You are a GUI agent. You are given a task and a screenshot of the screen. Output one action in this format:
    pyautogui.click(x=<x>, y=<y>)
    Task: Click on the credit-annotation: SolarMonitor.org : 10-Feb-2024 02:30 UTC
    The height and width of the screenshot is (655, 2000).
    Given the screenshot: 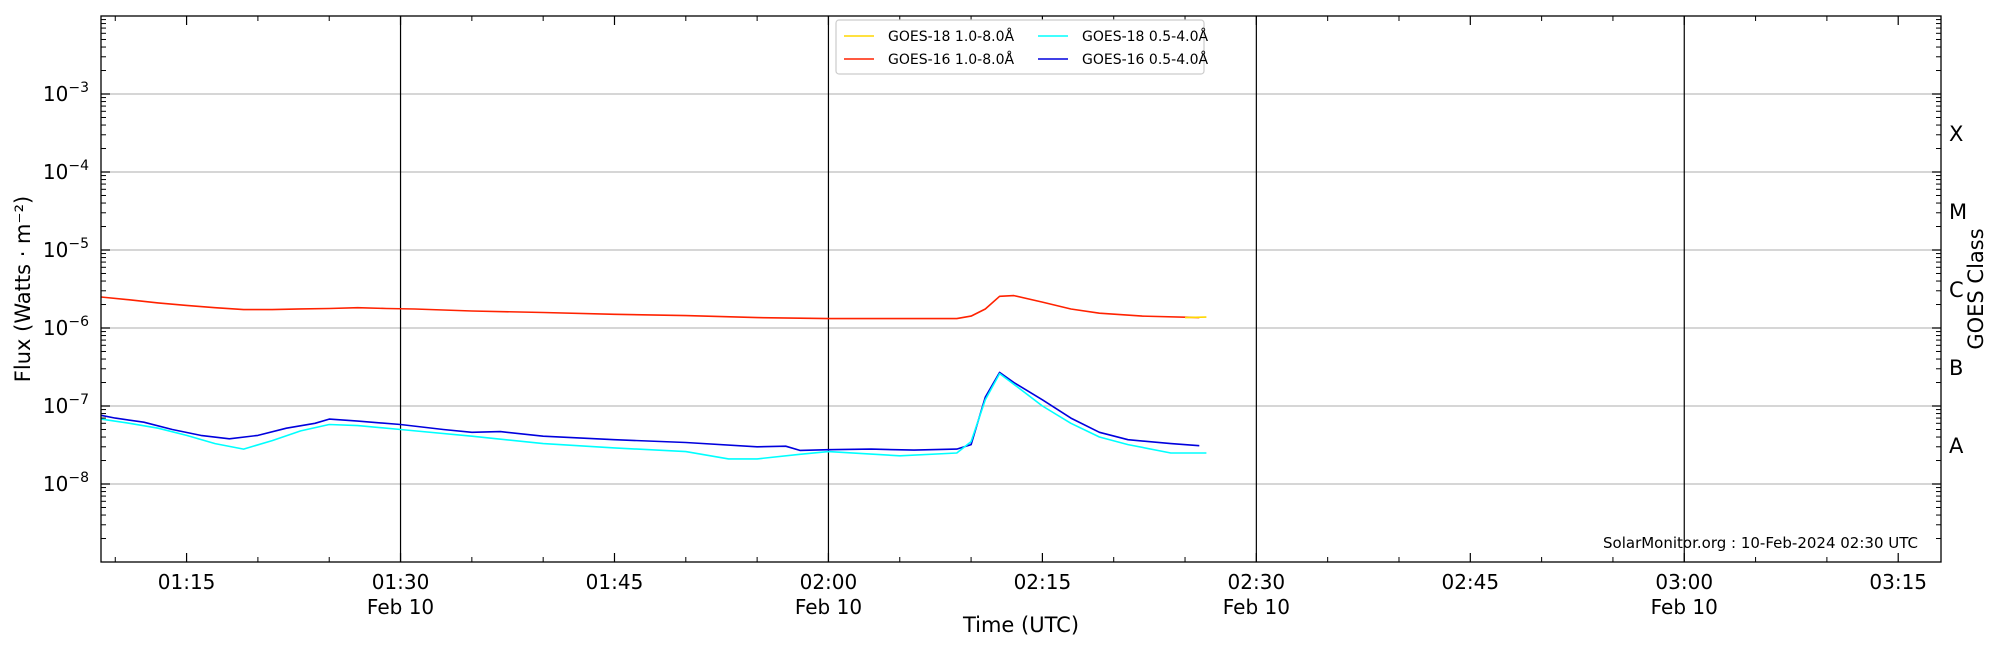 What is the action you would take?
    pyautogui.click(x=1760, y=543)
    